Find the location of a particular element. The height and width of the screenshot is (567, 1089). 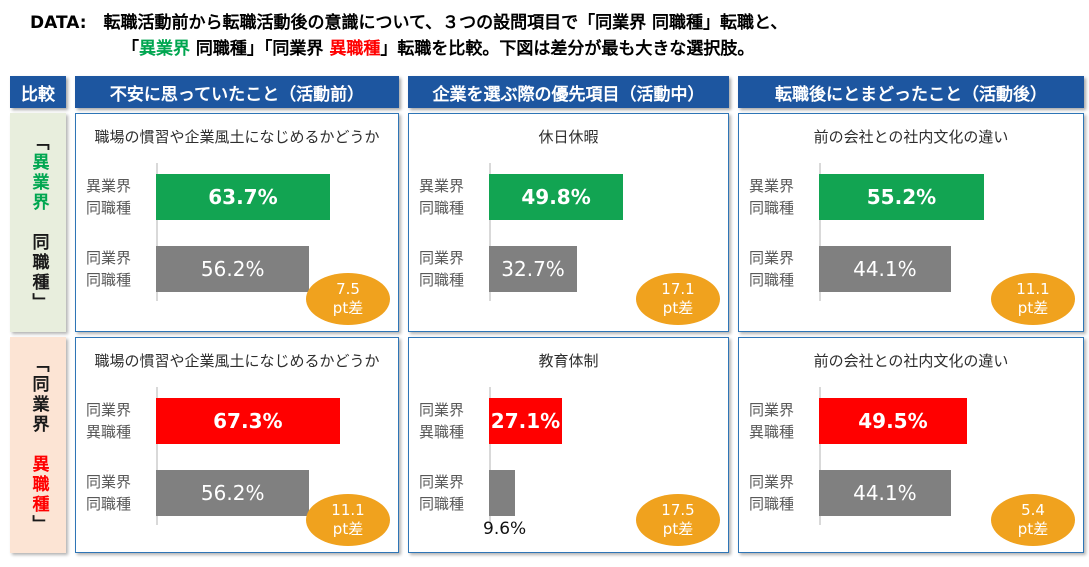

bar-chart: 同業界 異職種 27.1% 同業界 同職種 is located at coordinates (568, 463).